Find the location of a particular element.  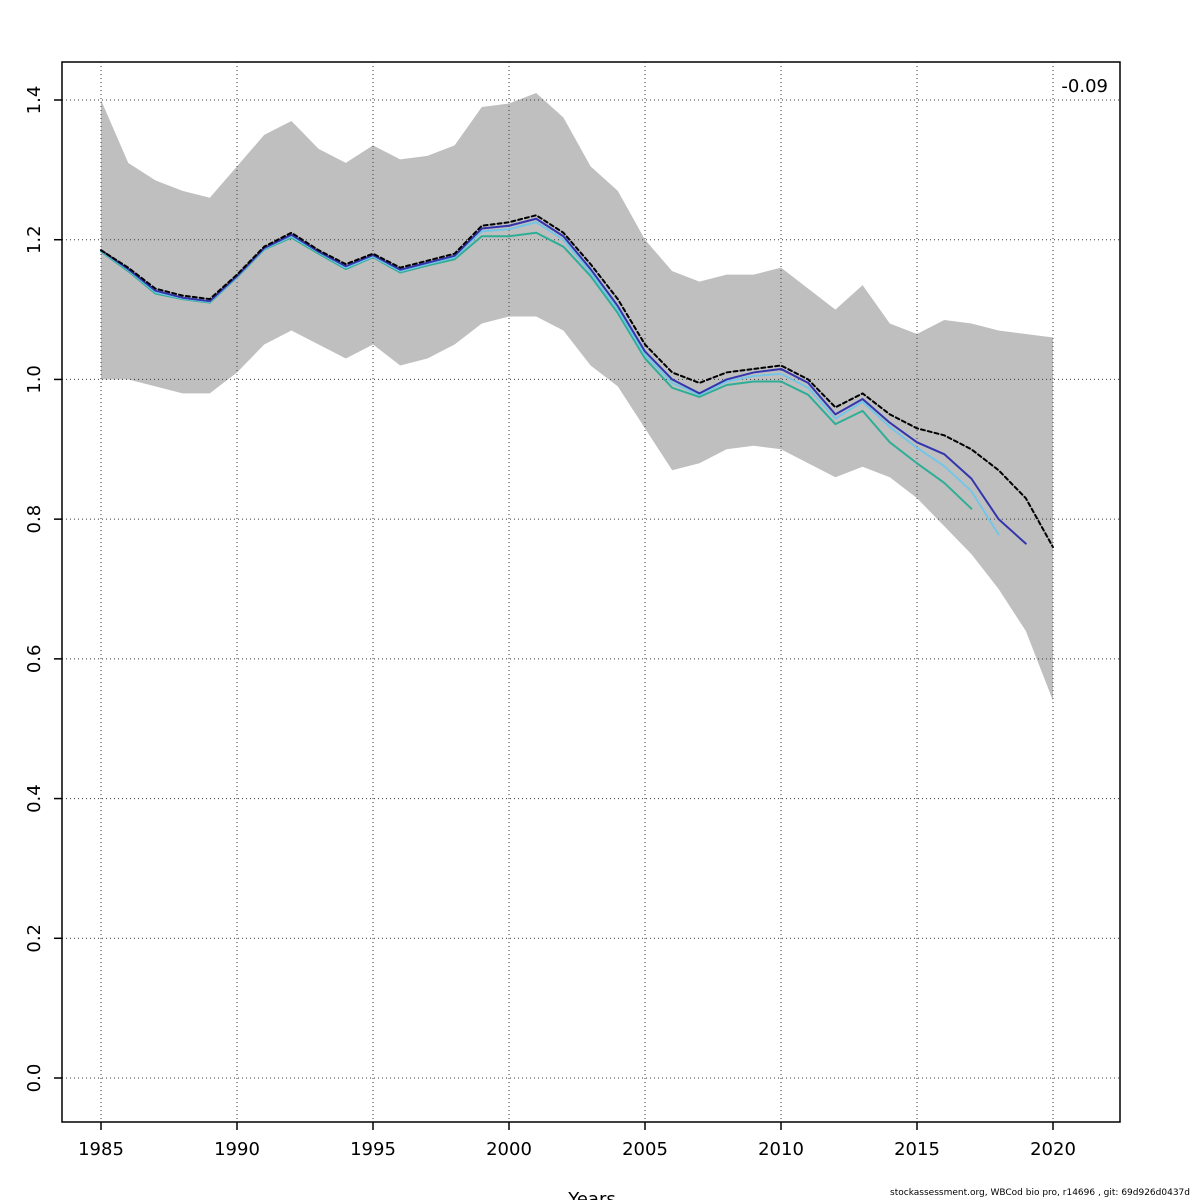

x-tick-label: 1990 is located at coordinates (237, 1149).